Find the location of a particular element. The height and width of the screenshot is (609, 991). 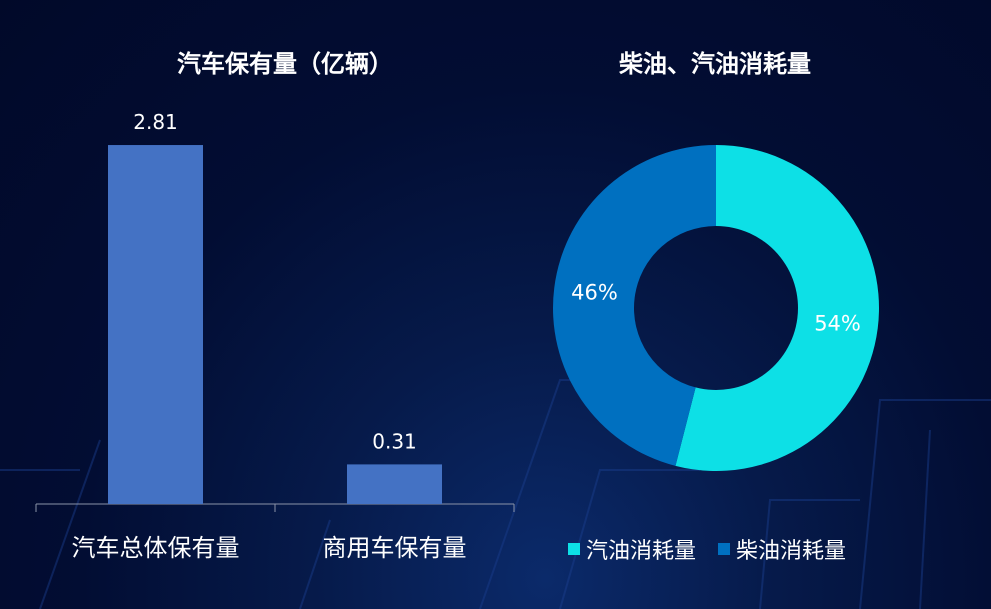

legend-item-gasoline: 汽油消耗量 is located at coordinates (632, 549).